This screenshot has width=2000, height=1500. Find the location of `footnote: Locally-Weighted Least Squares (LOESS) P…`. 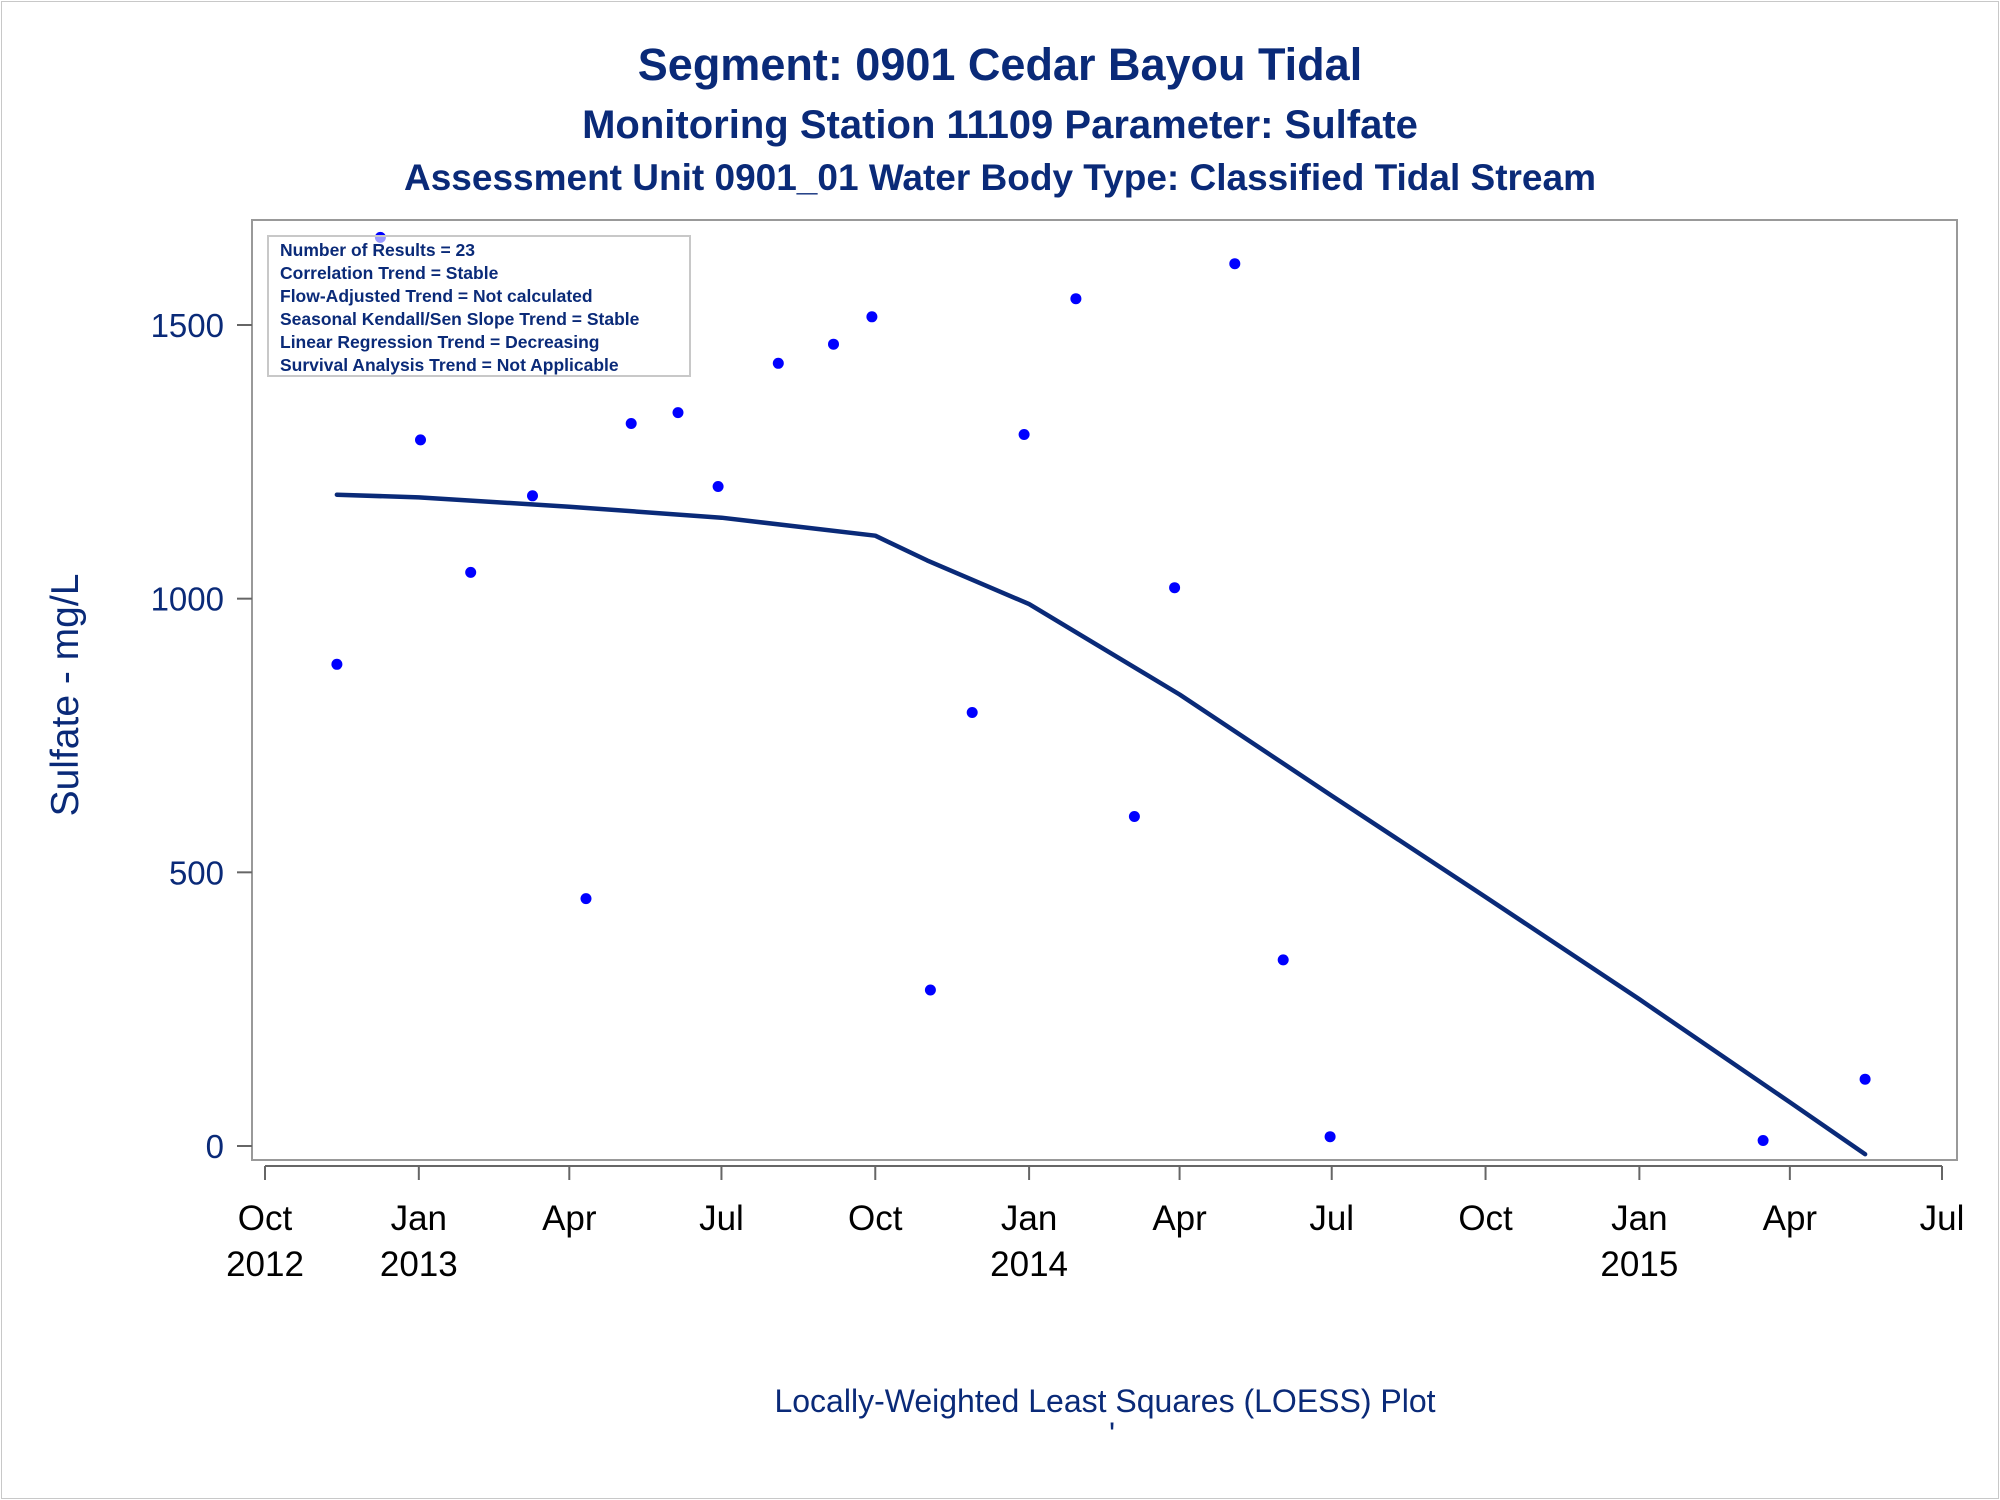

footnote: Locally-Weighted Least Squares (LOESS) P… is located at coordinates (1104, 1401).